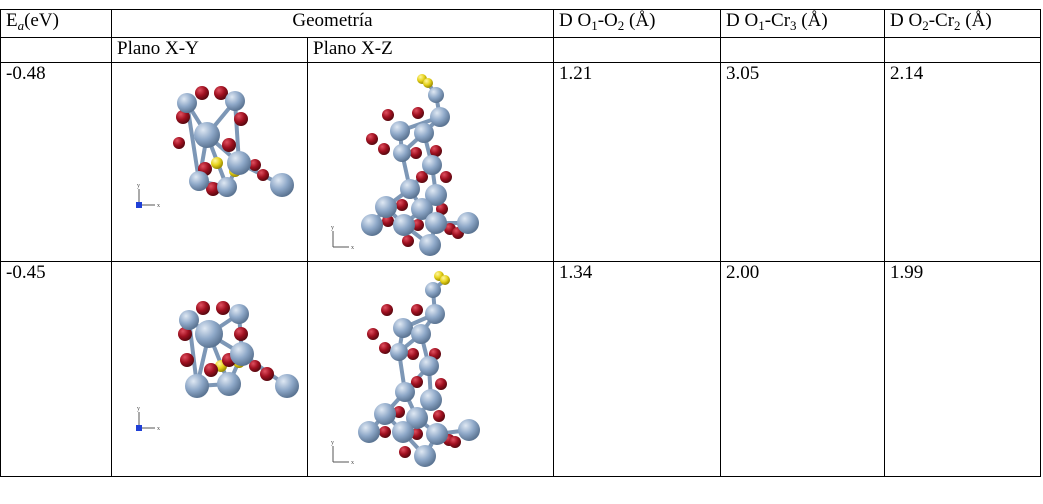 This screenshot has width=1043, height=504. I want to click on plane-xz-label: Plano X-Z, so click(430, 50).